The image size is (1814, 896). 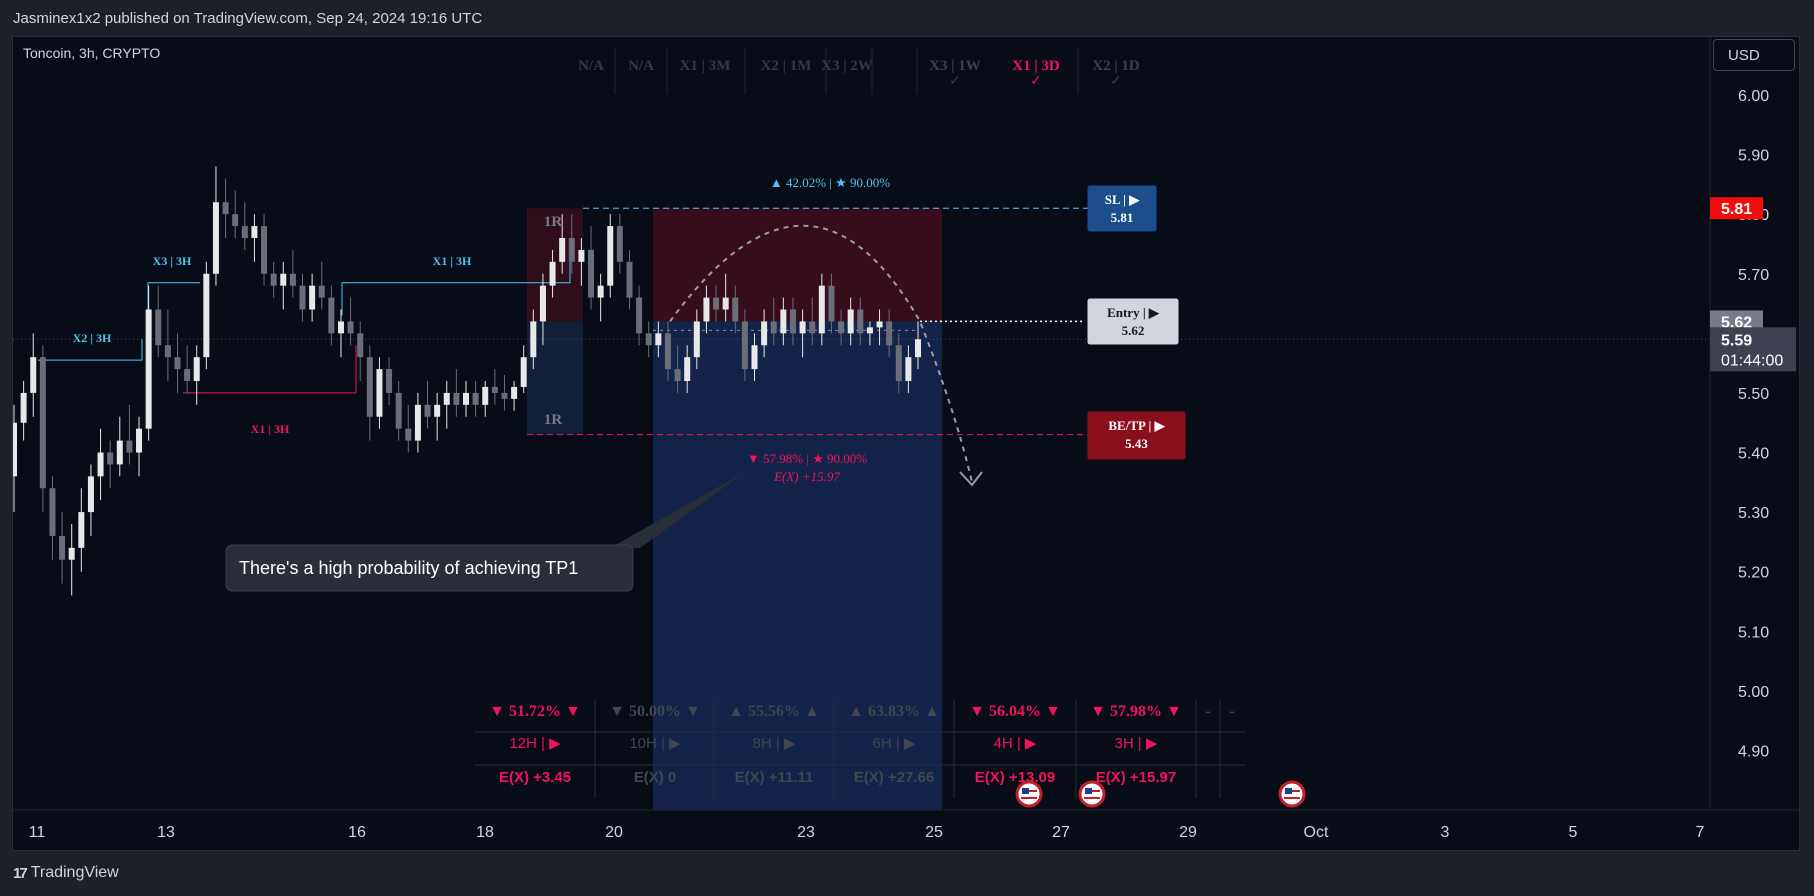 I want to click on entry-label-title: Entry | ▶, so click(x=1133, y=312).